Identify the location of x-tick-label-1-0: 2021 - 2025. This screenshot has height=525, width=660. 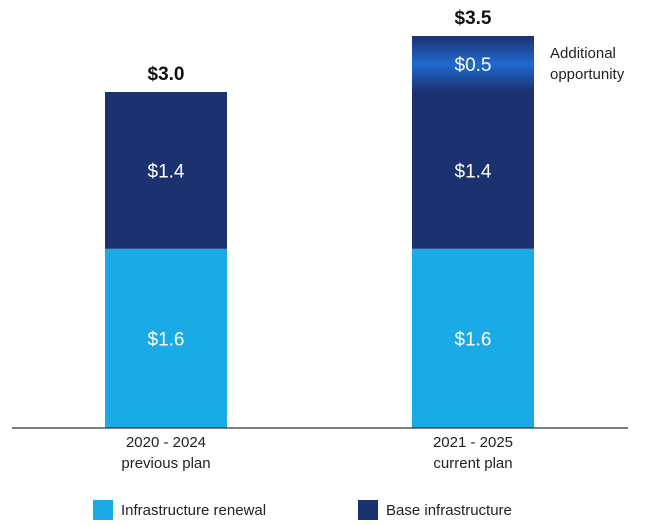
(473, 442).